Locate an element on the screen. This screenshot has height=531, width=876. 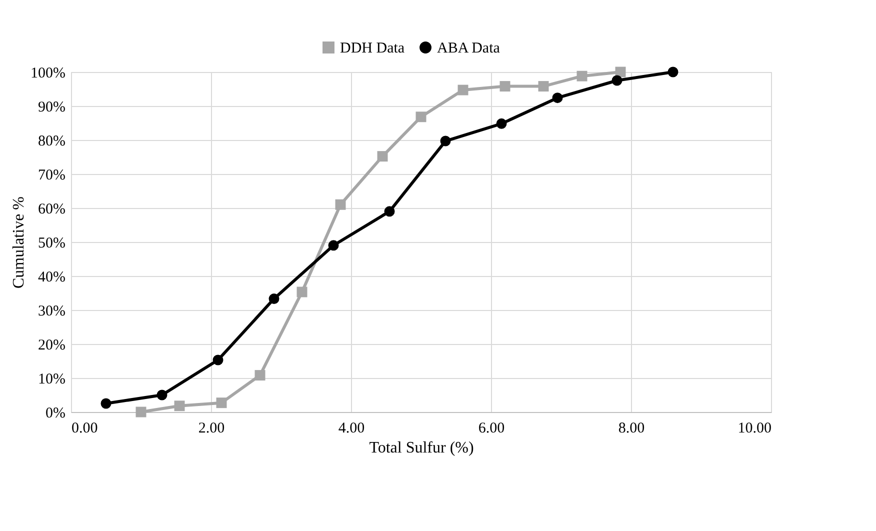
y-tick-label: 40% is located at coordinates (52, 278).